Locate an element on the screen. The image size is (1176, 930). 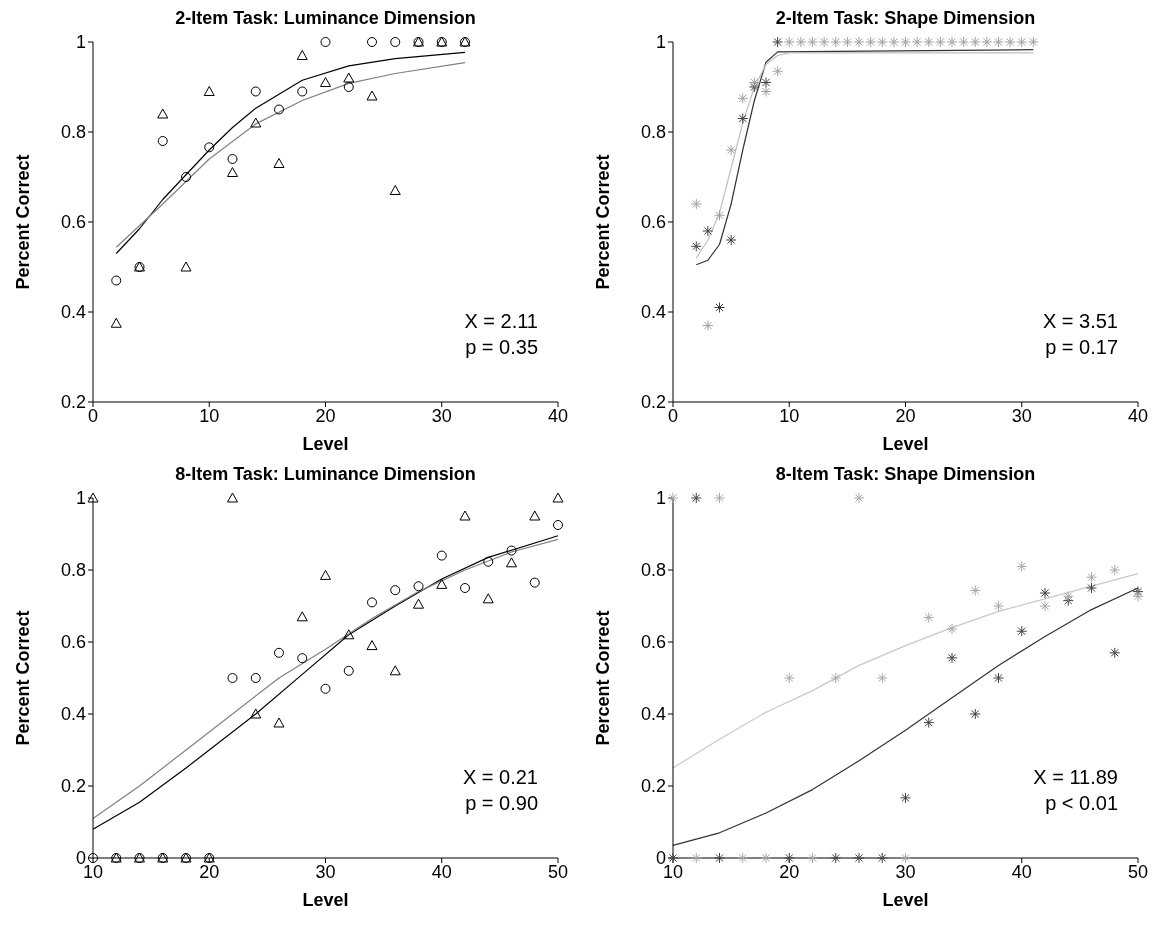
x-tick-label: 20 is located at coordinates (325, 415).